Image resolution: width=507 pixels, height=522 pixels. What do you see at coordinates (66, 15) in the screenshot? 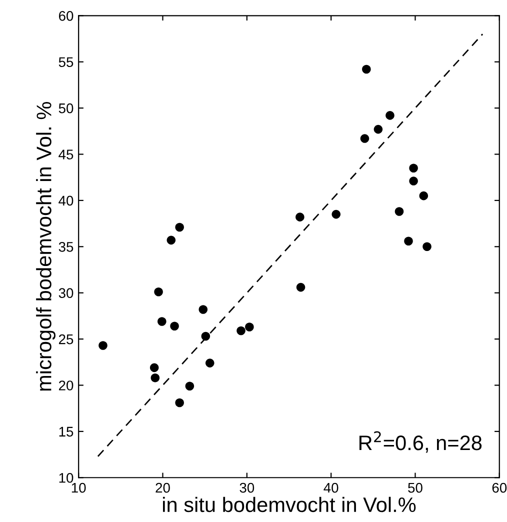
I see `y-tick-label: 60` at bounding box center [66, 15].